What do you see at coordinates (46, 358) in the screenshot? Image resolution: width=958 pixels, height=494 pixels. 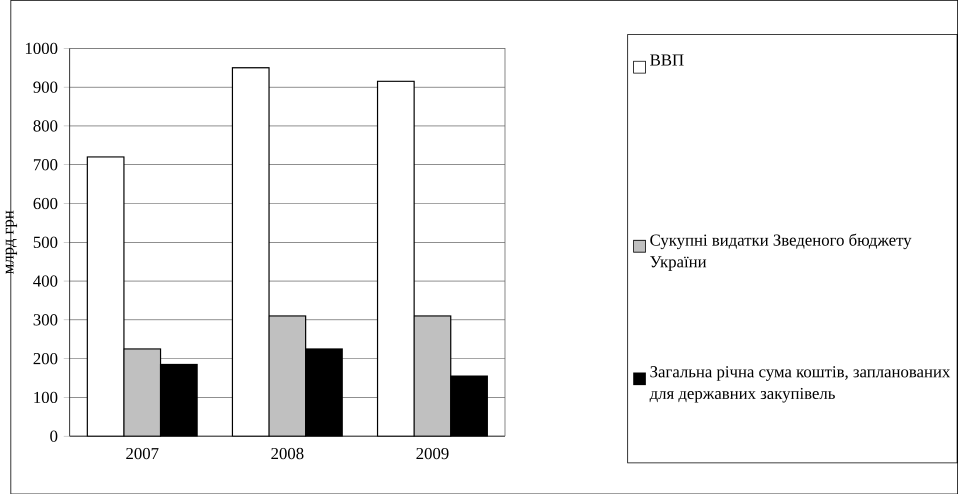 I see `y-tick-label: 200` at bounding box center [46, 358].